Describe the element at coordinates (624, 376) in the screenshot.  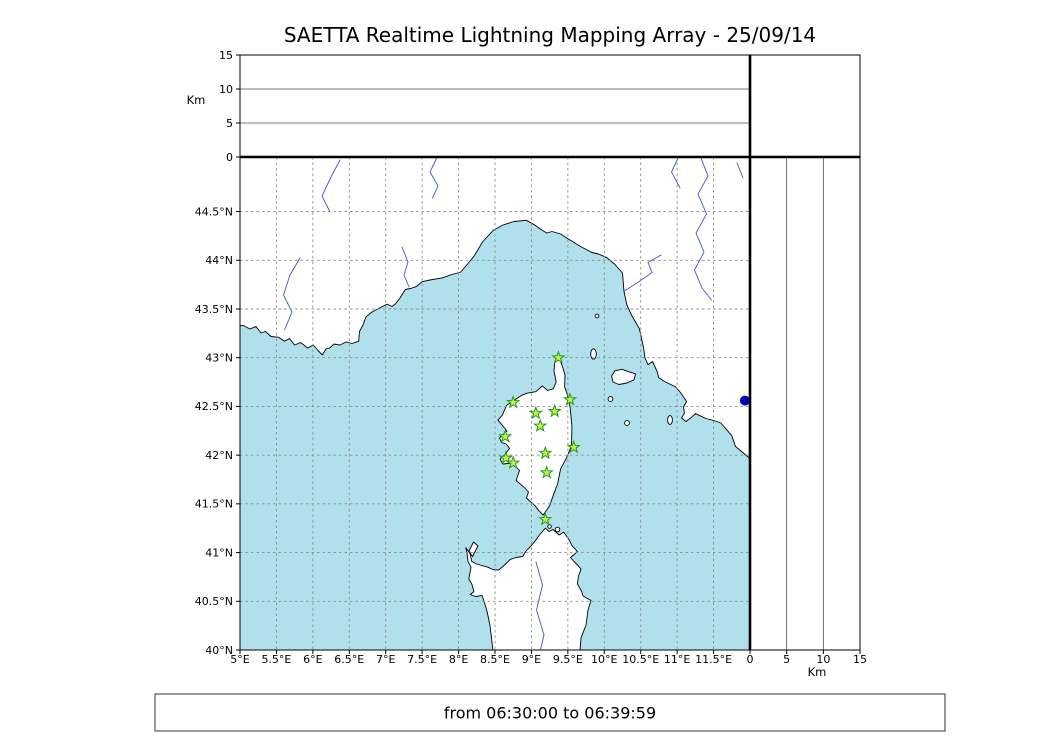
I see `island-elba` at that location.